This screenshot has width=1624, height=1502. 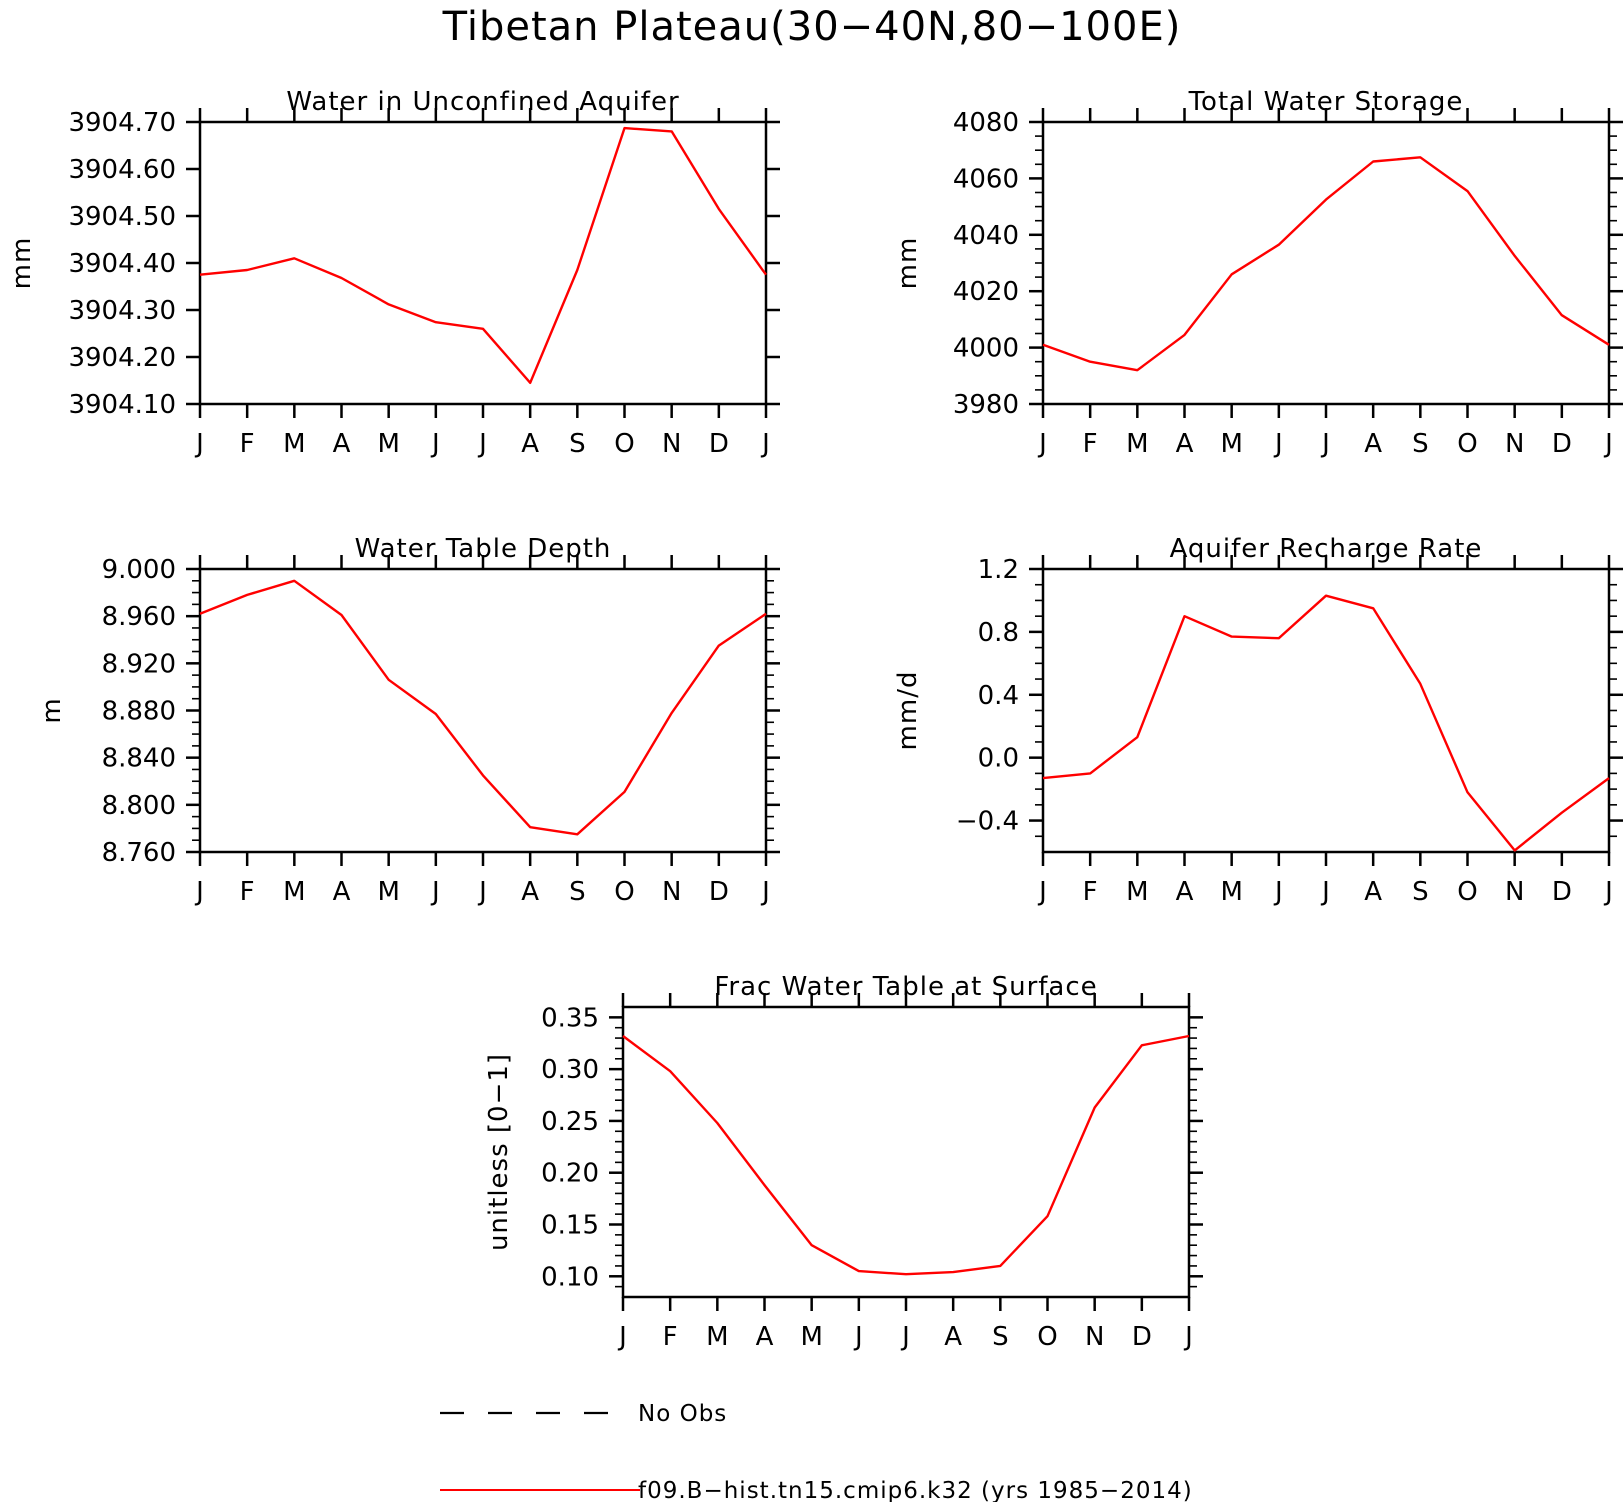 What do you see at coordinates (499, 1152) in the screenshot?
I see `y-axis-label: unitless [0−1]` at bounding box center [499, 1152].